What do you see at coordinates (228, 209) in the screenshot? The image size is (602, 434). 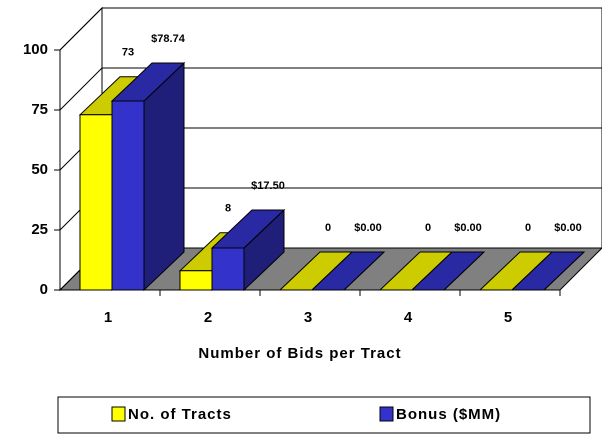 I see `value-label: 8` at bounding box center [228, 209].